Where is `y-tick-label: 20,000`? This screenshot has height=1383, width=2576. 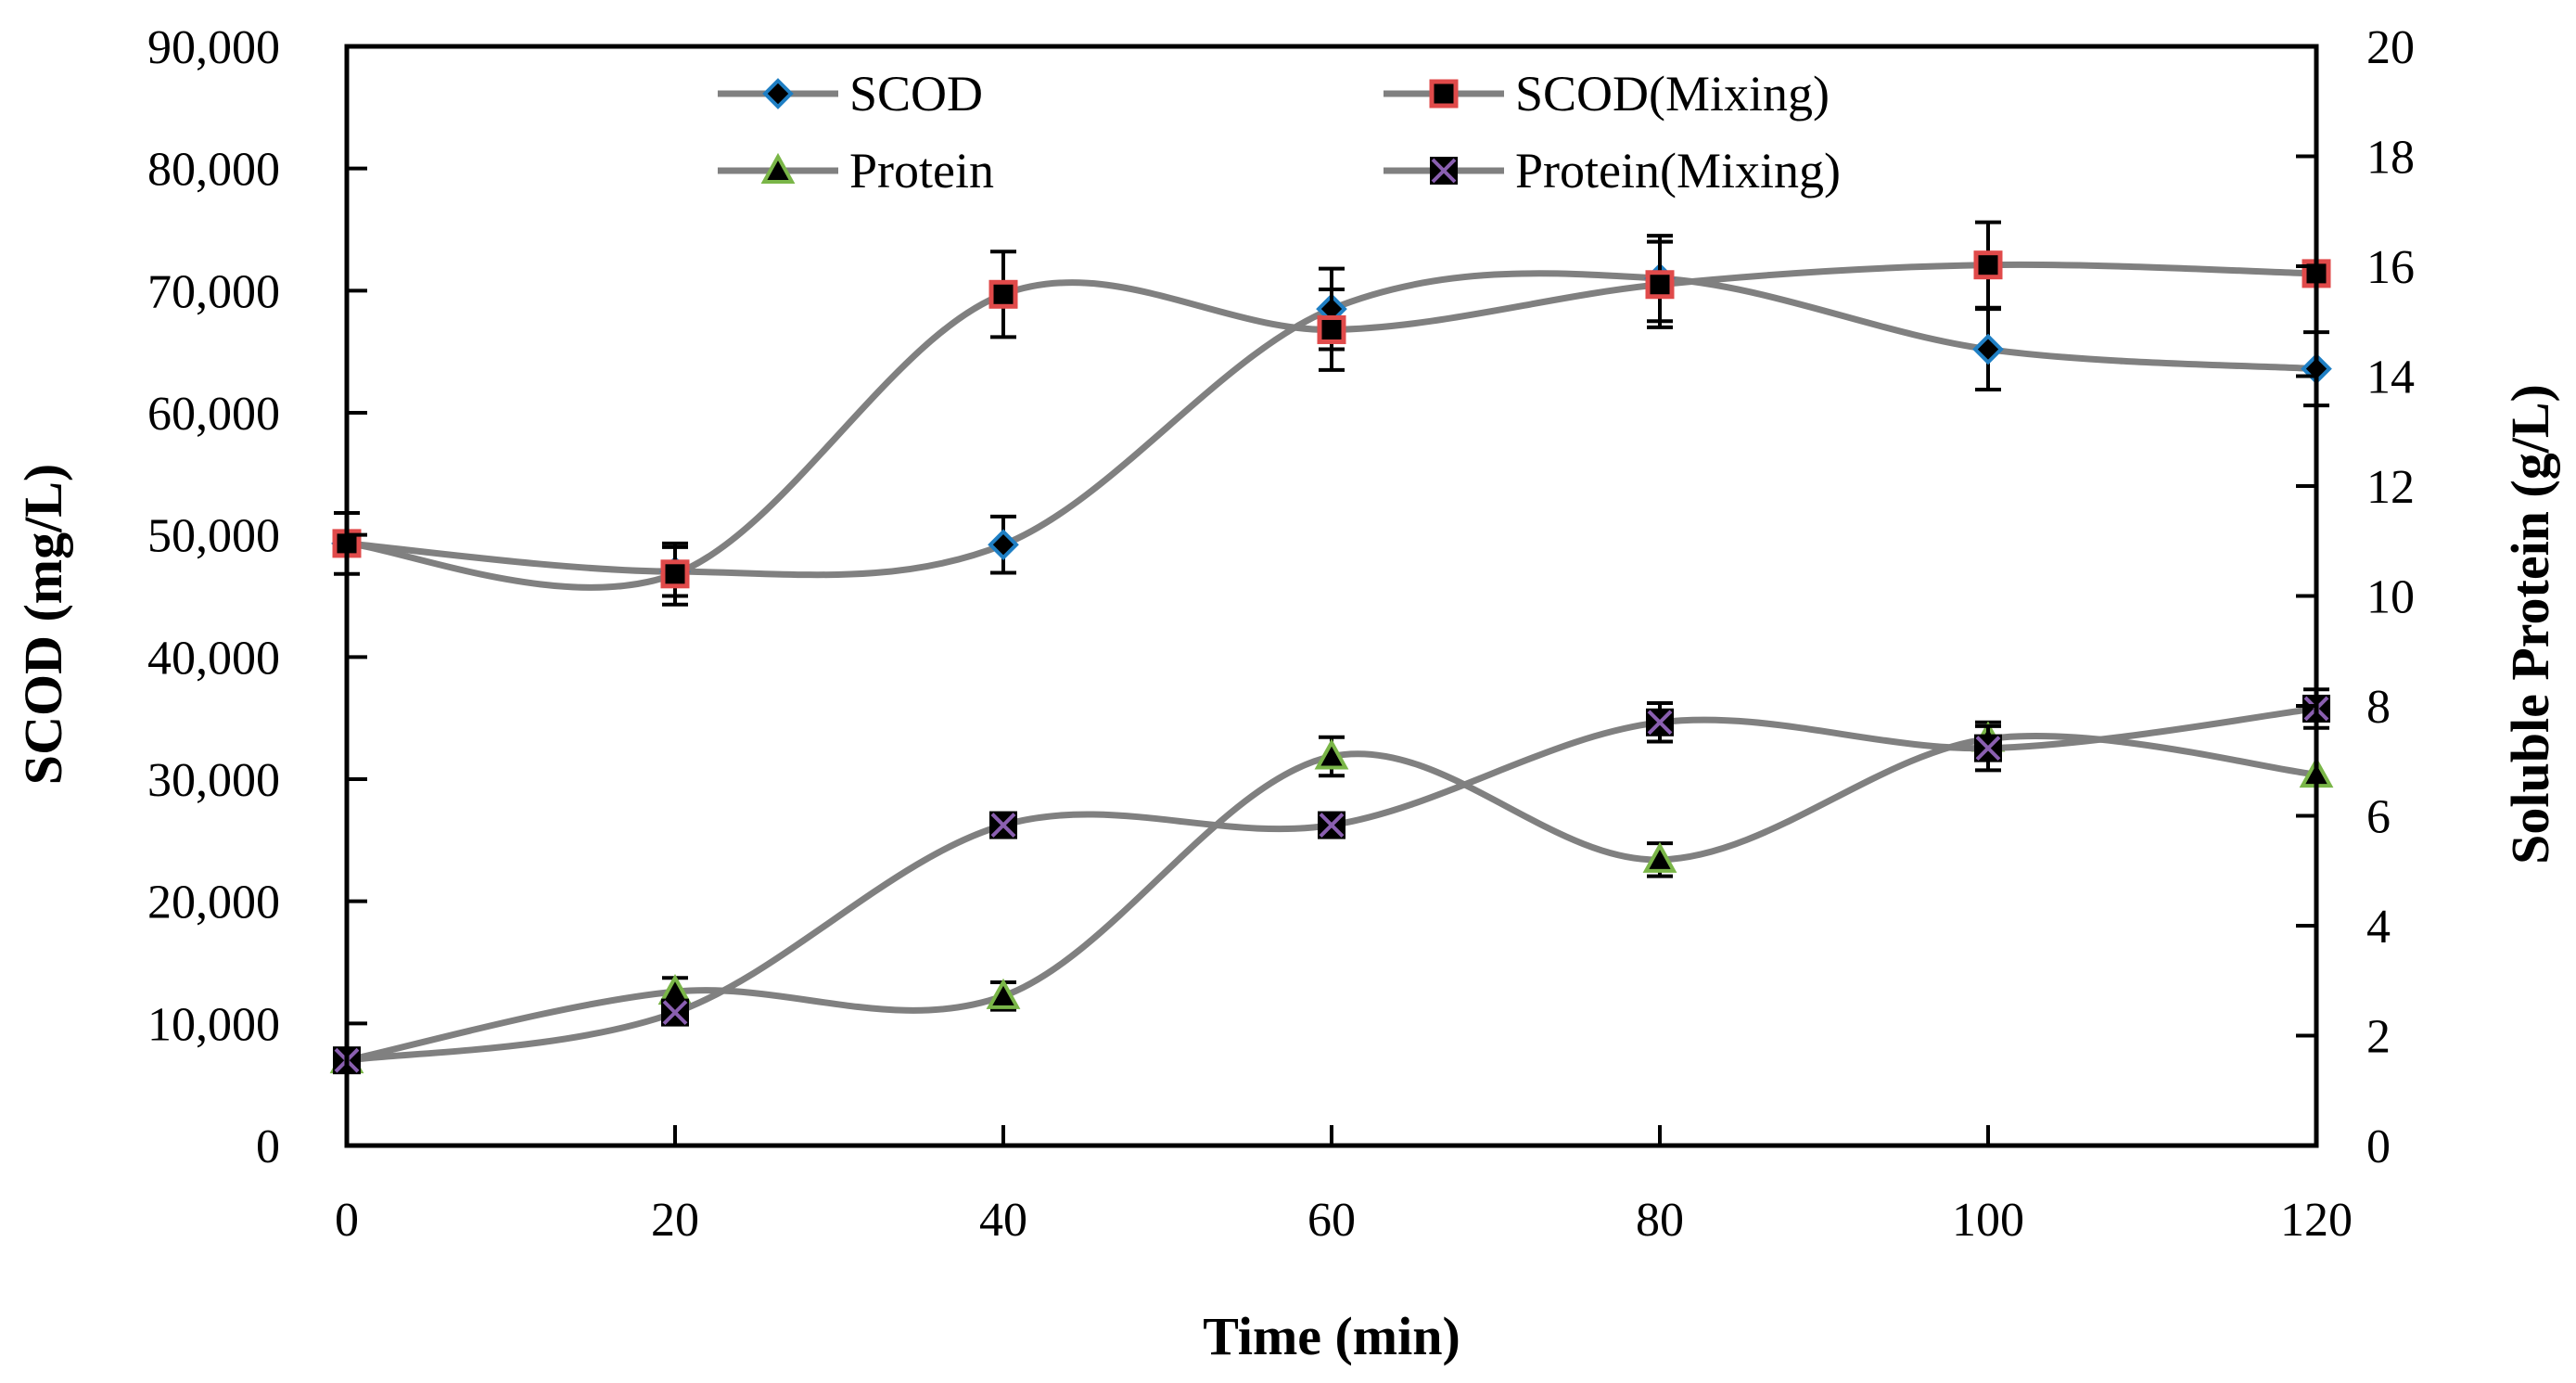
y-tick-label: 20,000 is located at coordinates (213, 903).